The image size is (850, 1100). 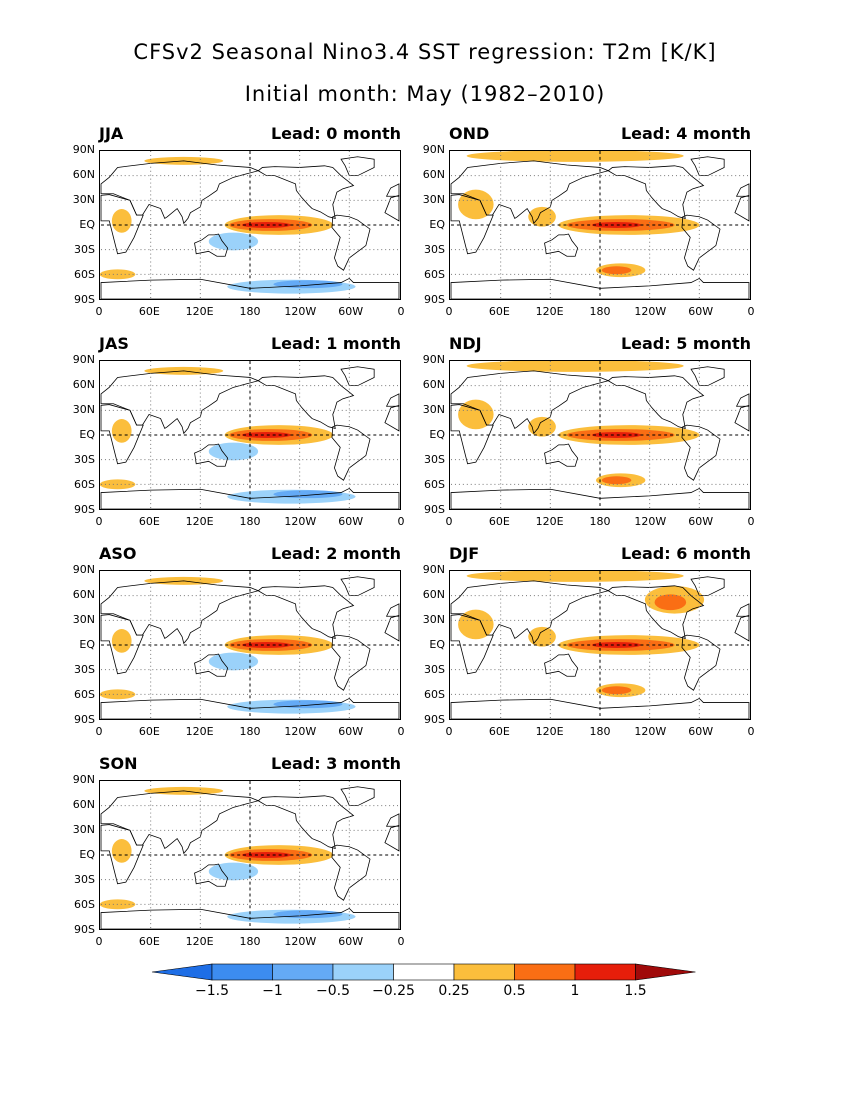 I want to click on colorbar-tick-label: 1.5, so click(x=635, y=991).